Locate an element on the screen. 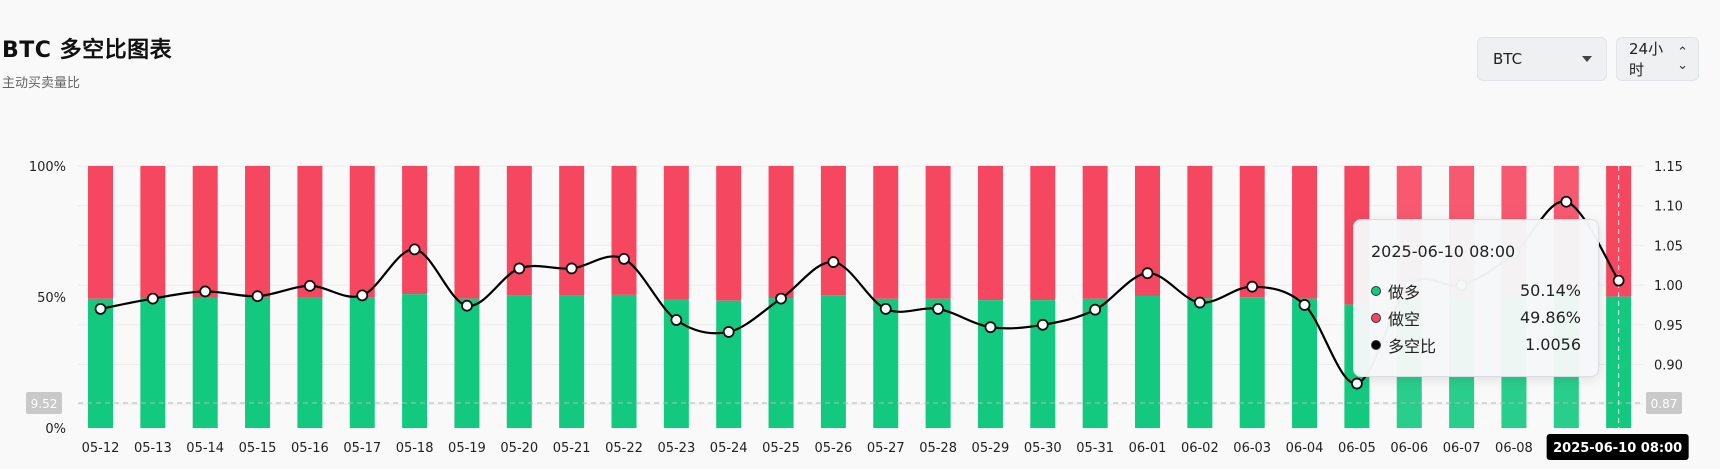  x-axis-tick: 05-31 is located at coordinates (1095, 448).